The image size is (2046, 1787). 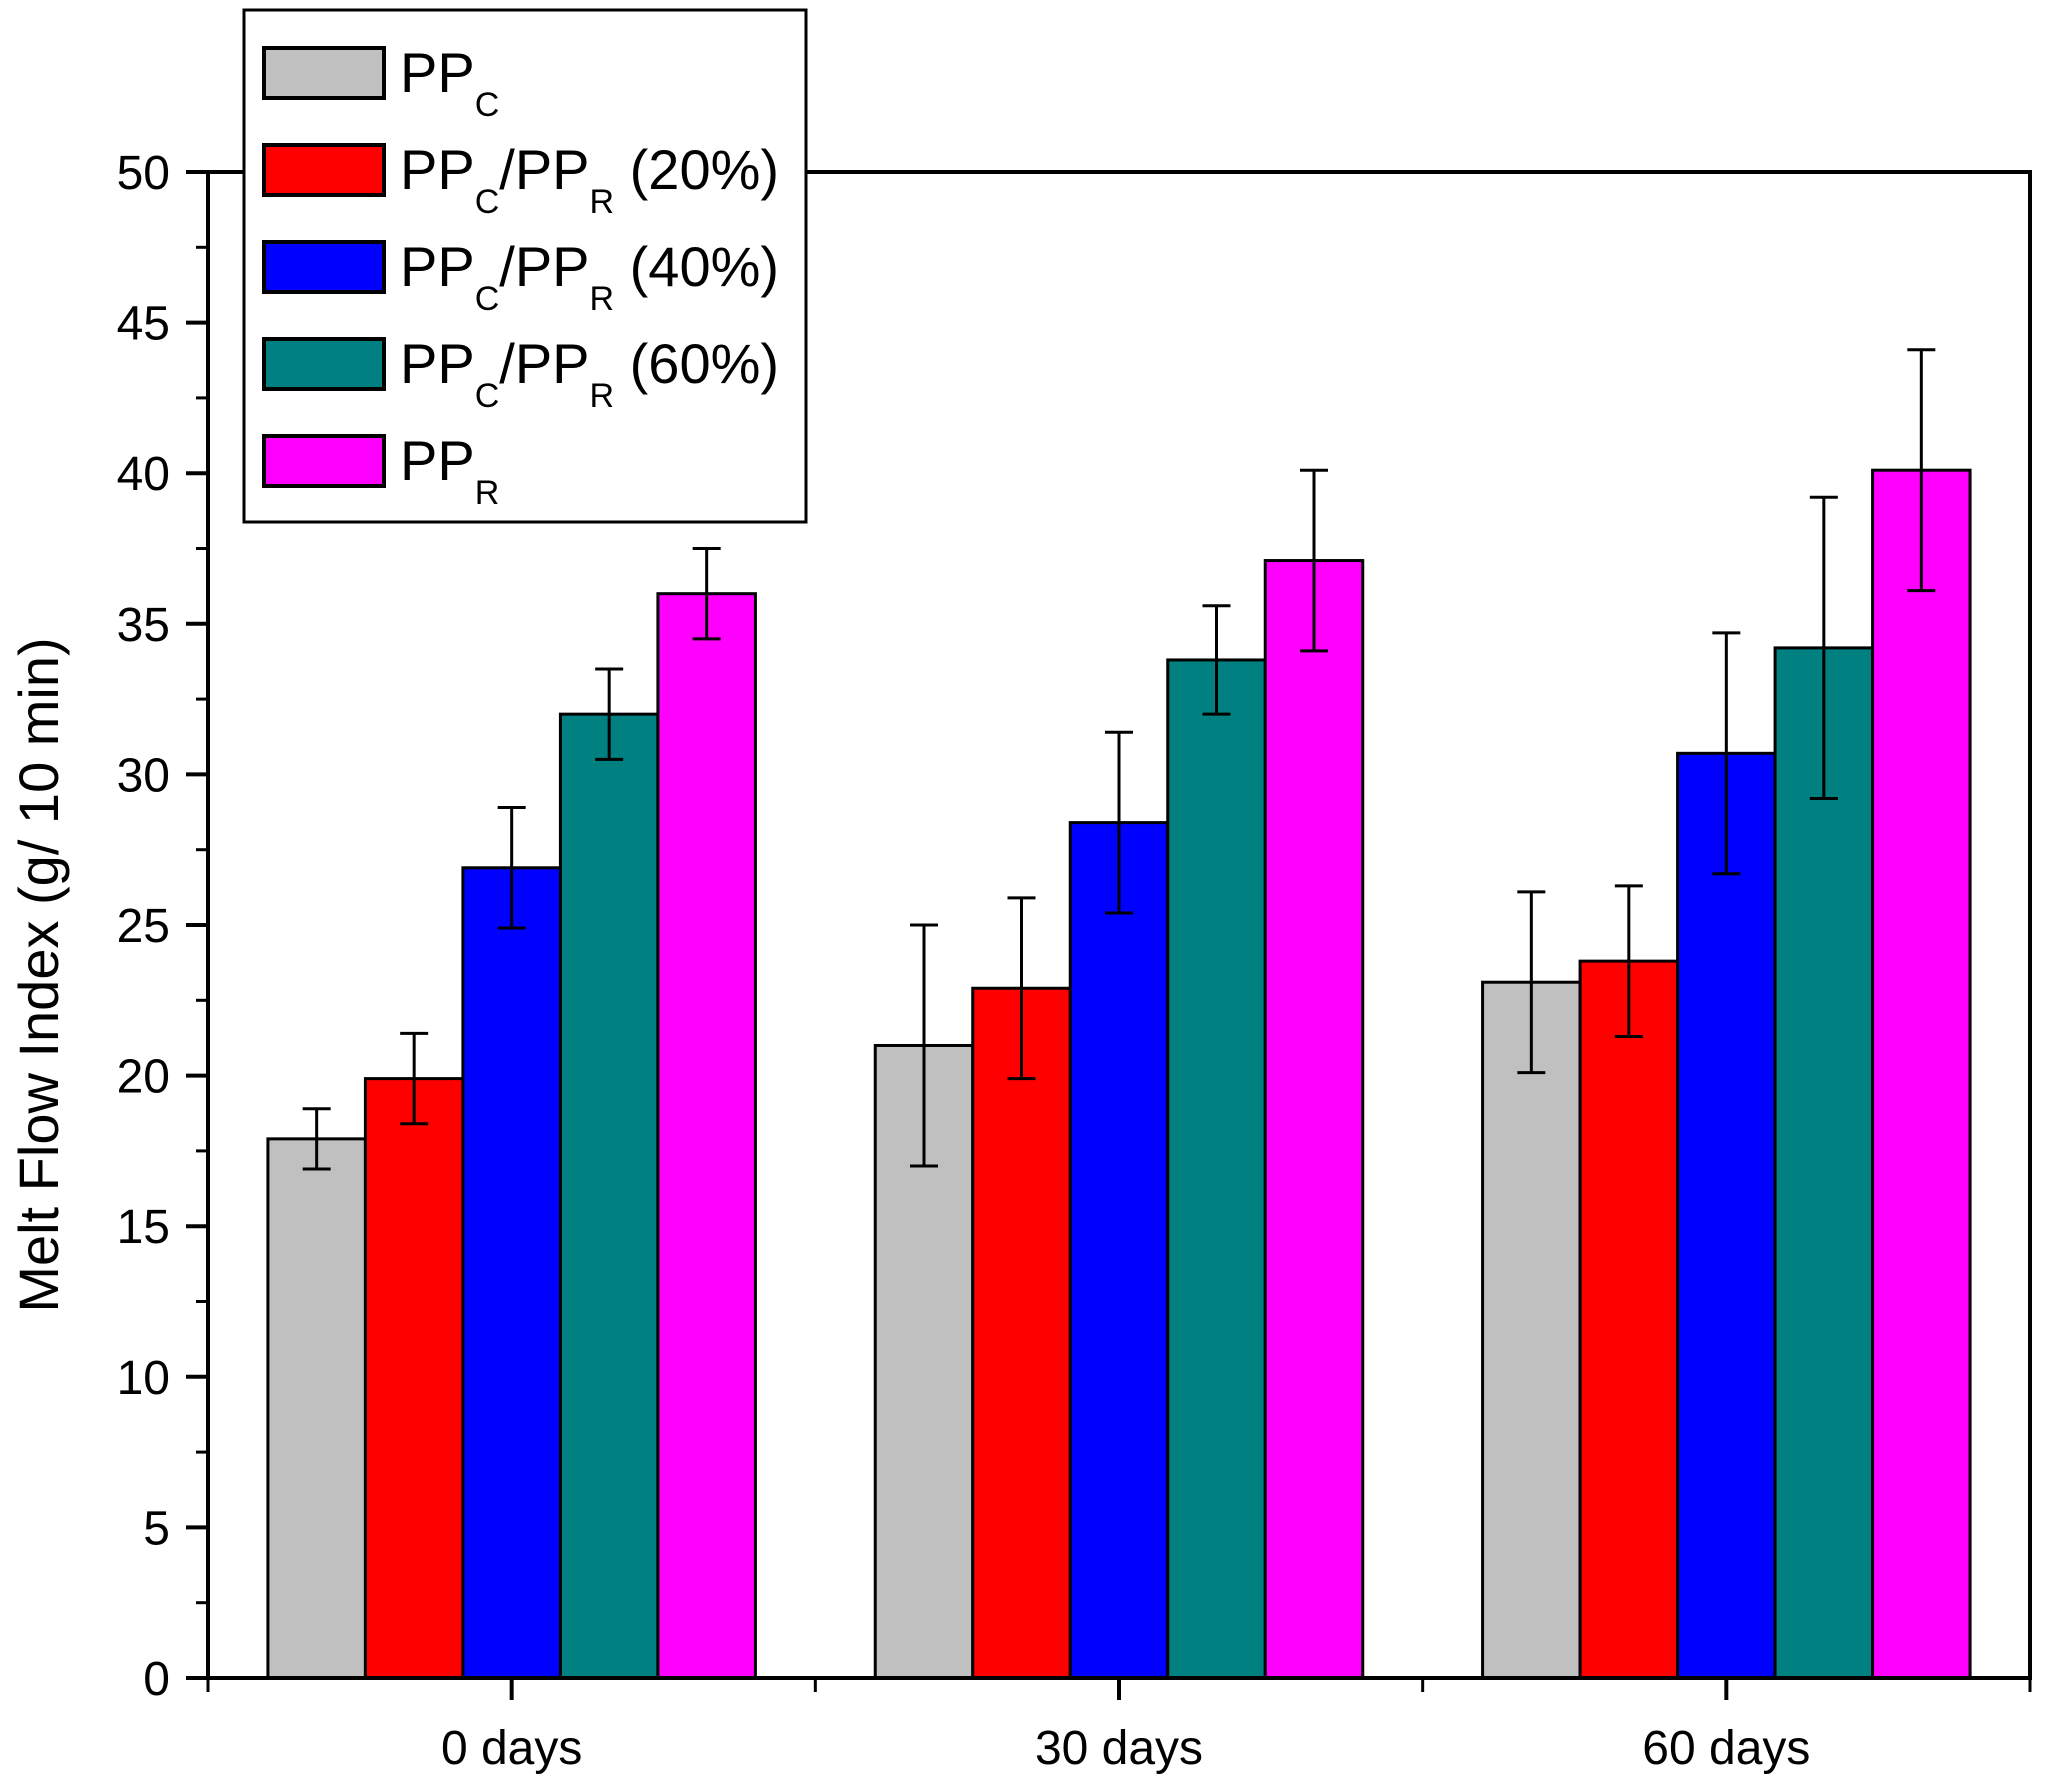 What do you see at coordinates (589, 373) in the screenshot?
I see `legend-label: PPC/PPR (60%)` at bounding box center [589, 373].